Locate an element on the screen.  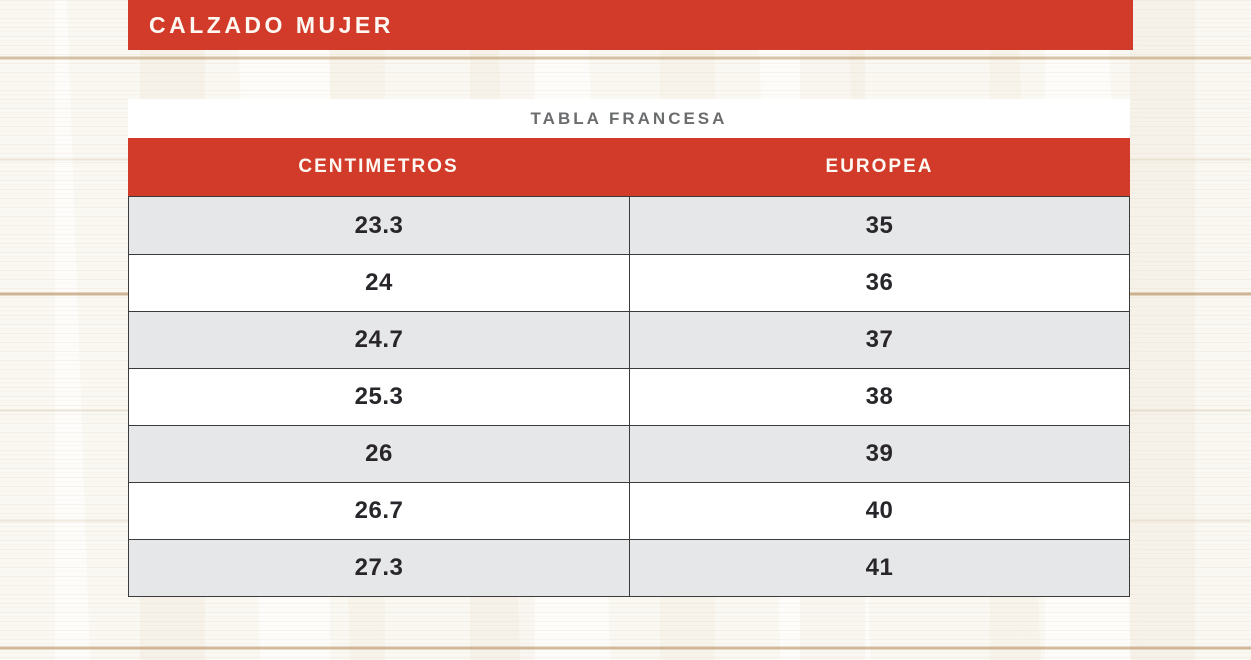
table-row: 26 39 is located at coordinates (629, 453).